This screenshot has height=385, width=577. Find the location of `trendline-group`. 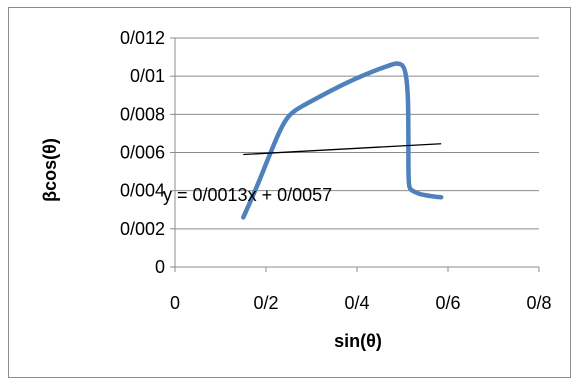

trendline-group is located at coordinates (342, 149).